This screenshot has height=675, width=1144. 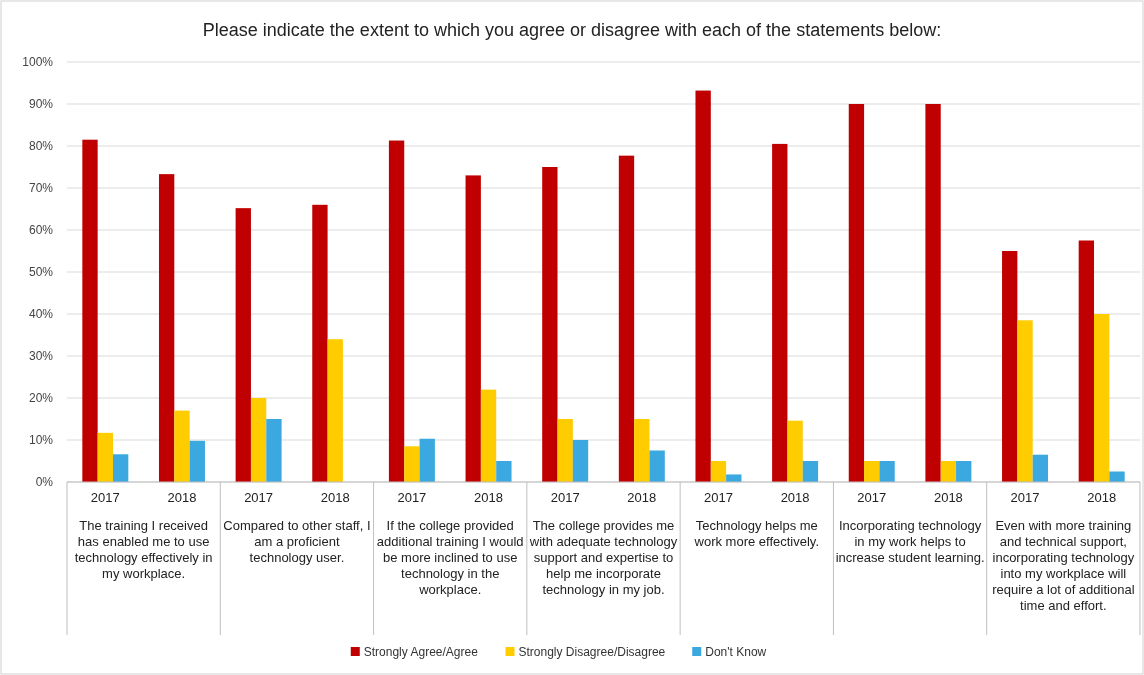 I want to click on y-tick-label: 40%, so click(x=41, y=314).